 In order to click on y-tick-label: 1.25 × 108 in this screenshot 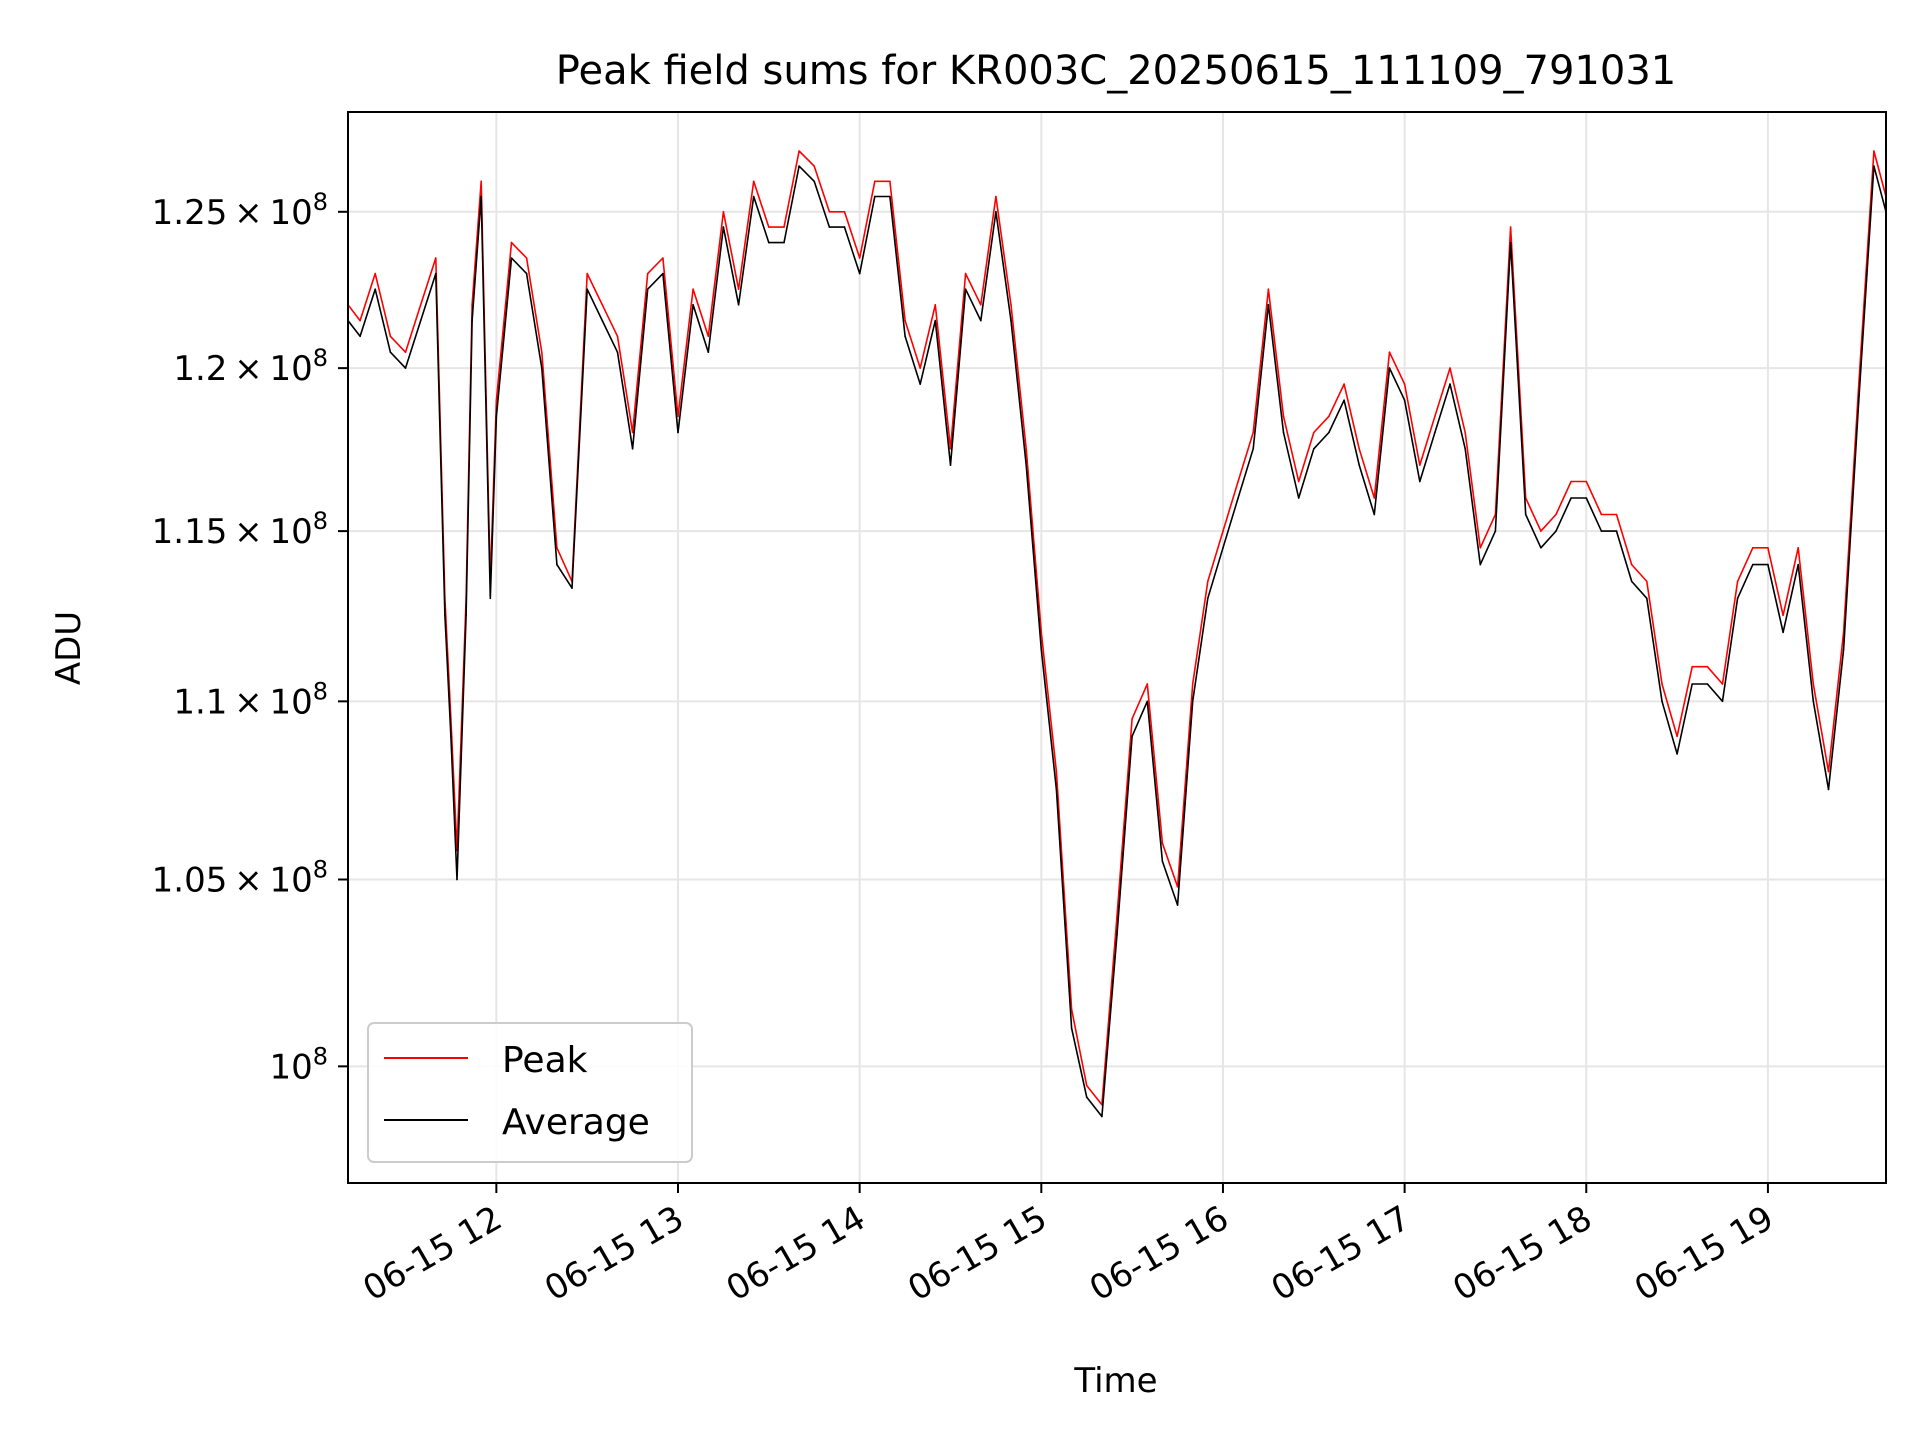, I will do `click(240, 210)`.